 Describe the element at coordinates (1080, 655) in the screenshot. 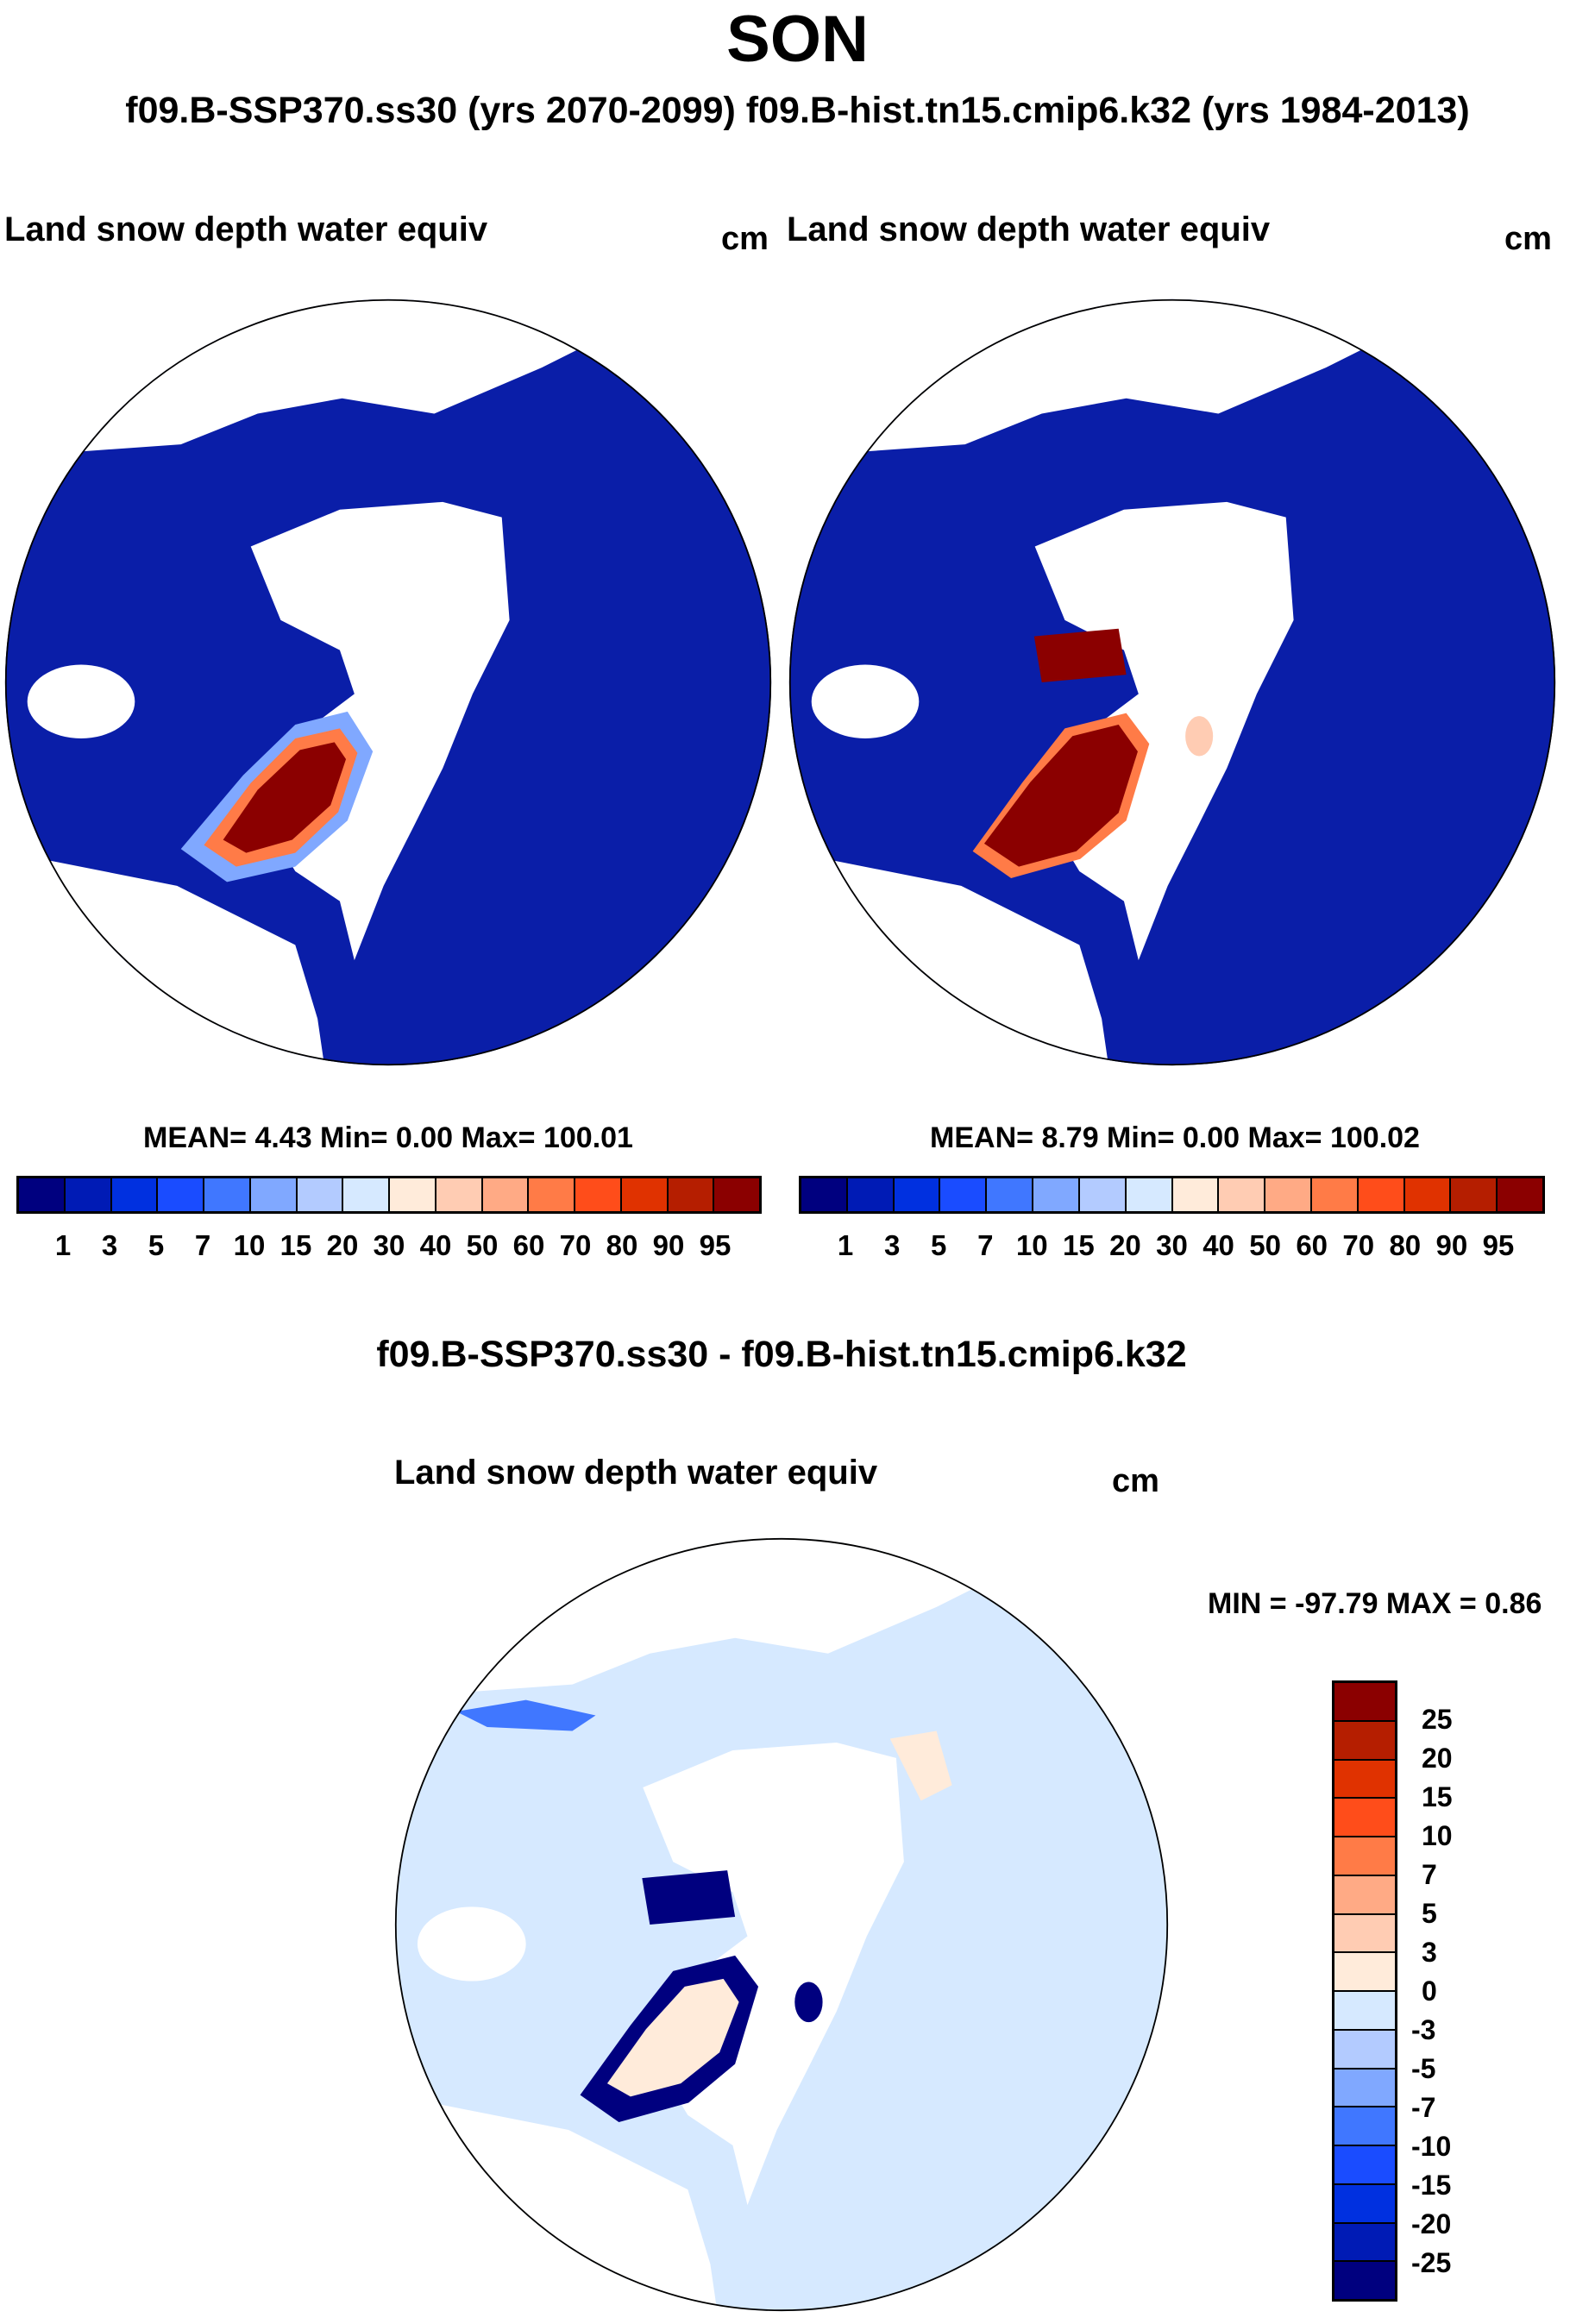

I see `ellesmere-snow` at that location.